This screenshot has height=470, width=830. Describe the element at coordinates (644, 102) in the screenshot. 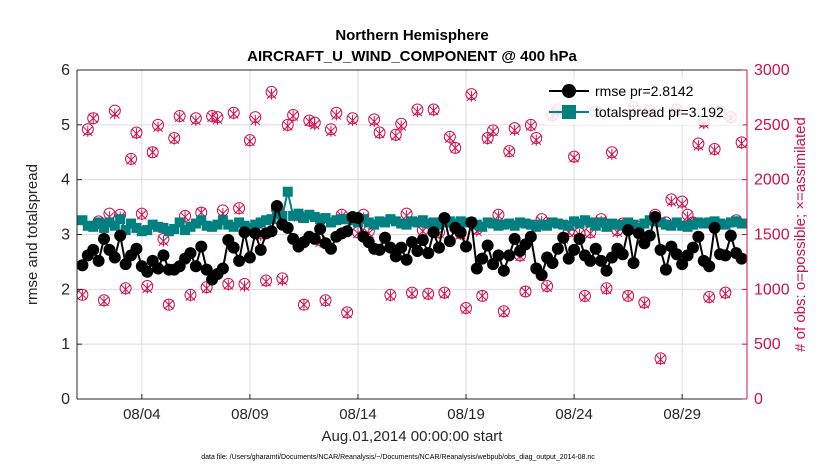

I see `legend-box` at that location.